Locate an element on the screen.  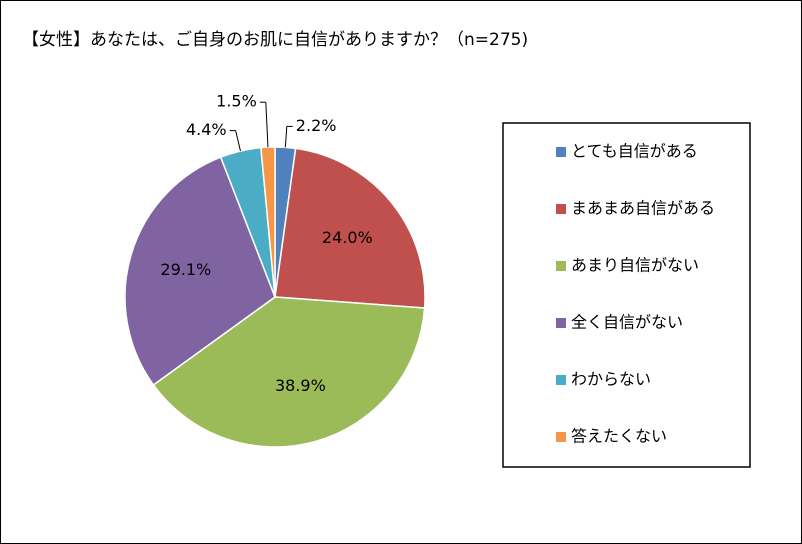
legend-label: 全く自信がない is located at coordinates (627, 322).